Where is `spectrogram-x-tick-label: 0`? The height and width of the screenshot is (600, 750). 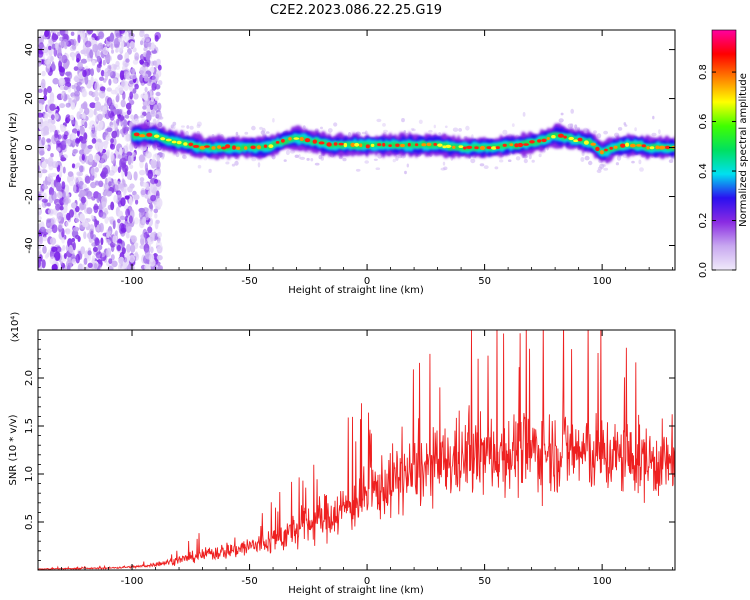
spectrogram-x-tick-label: 0 is located at coordinates (367, 281).